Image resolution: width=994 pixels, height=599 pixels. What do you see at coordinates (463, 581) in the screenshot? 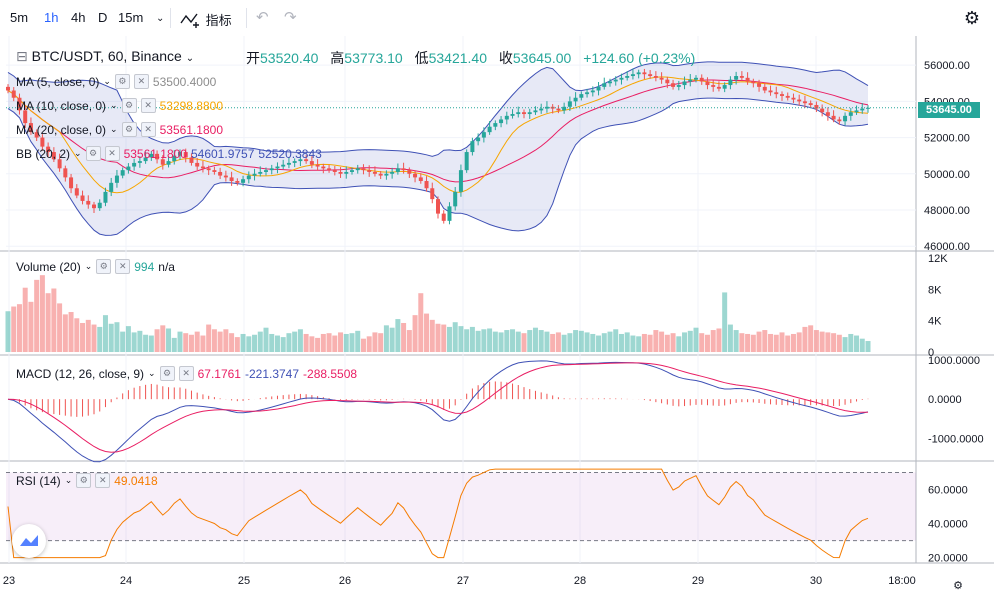
I see `time-axis-label: 27` at bounding box center [463, 581].